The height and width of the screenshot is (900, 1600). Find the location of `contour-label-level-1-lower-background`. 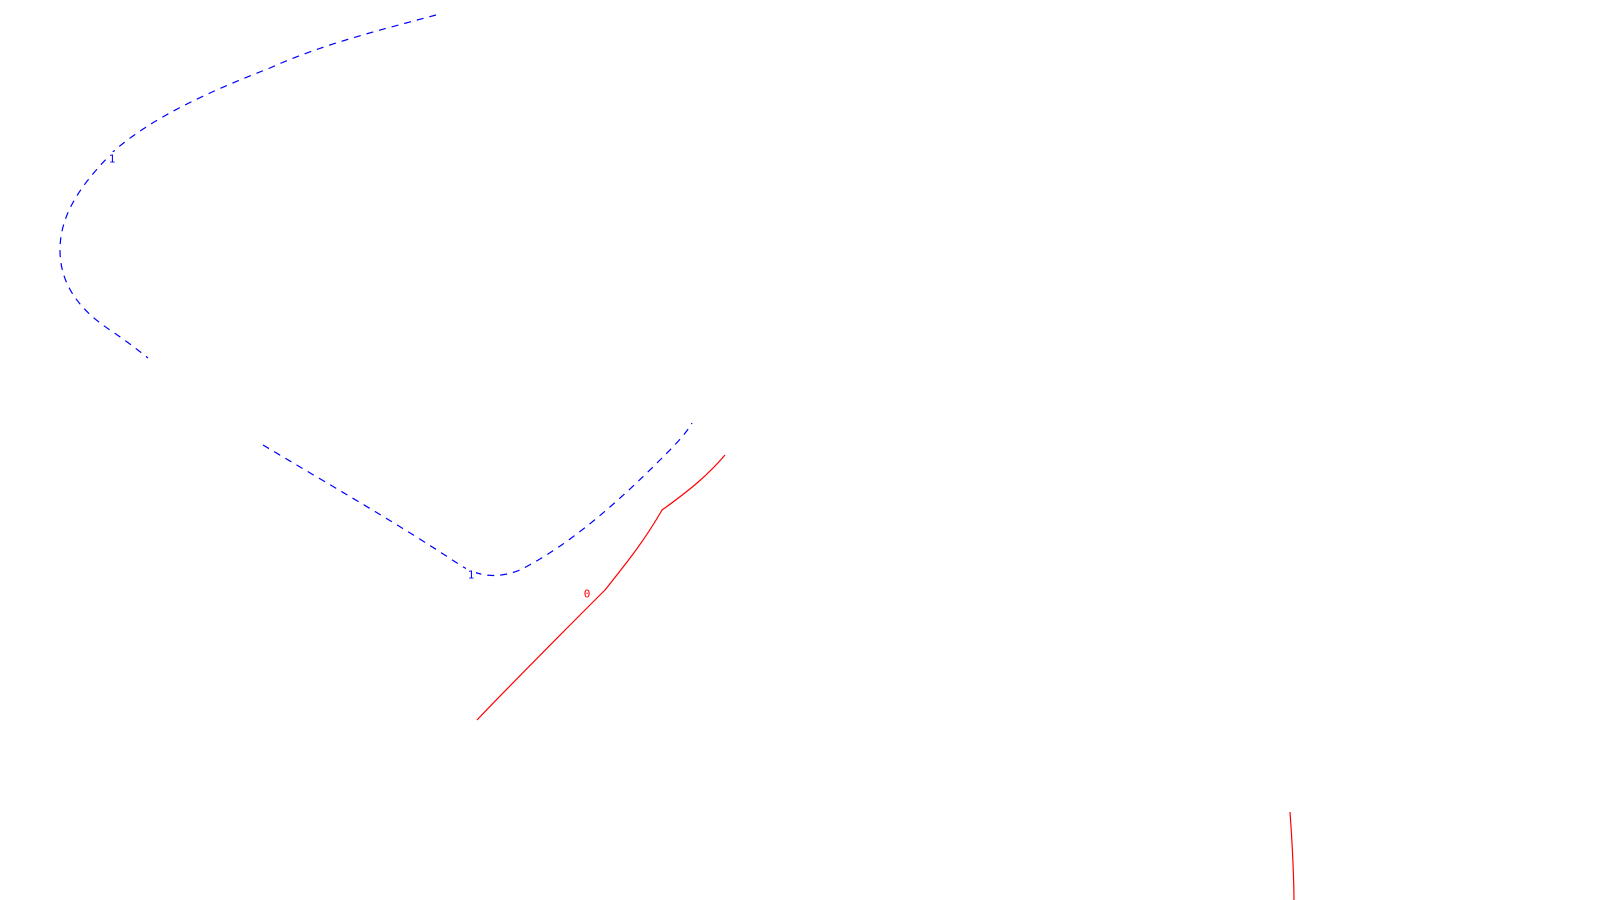

contour-label-level-1-lower-background is located at coordinates (471, 575).